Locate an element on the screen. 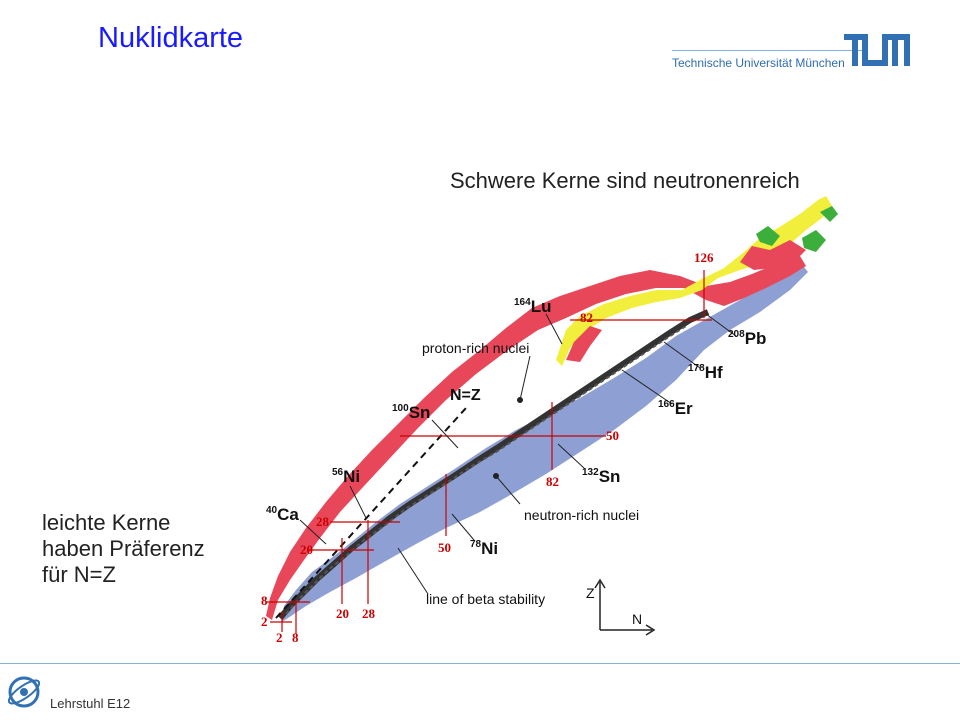 This screenshot has width=960, height=720. nuclide-lu164: 164Lu is located at coordinates (532, 306).